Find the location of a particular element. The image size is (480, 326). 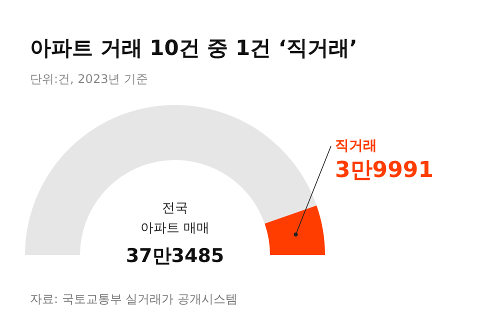

chart-title: 아파트 거래 10건 중 1건 ‘직거래’ is located at coordinates (194, 48).